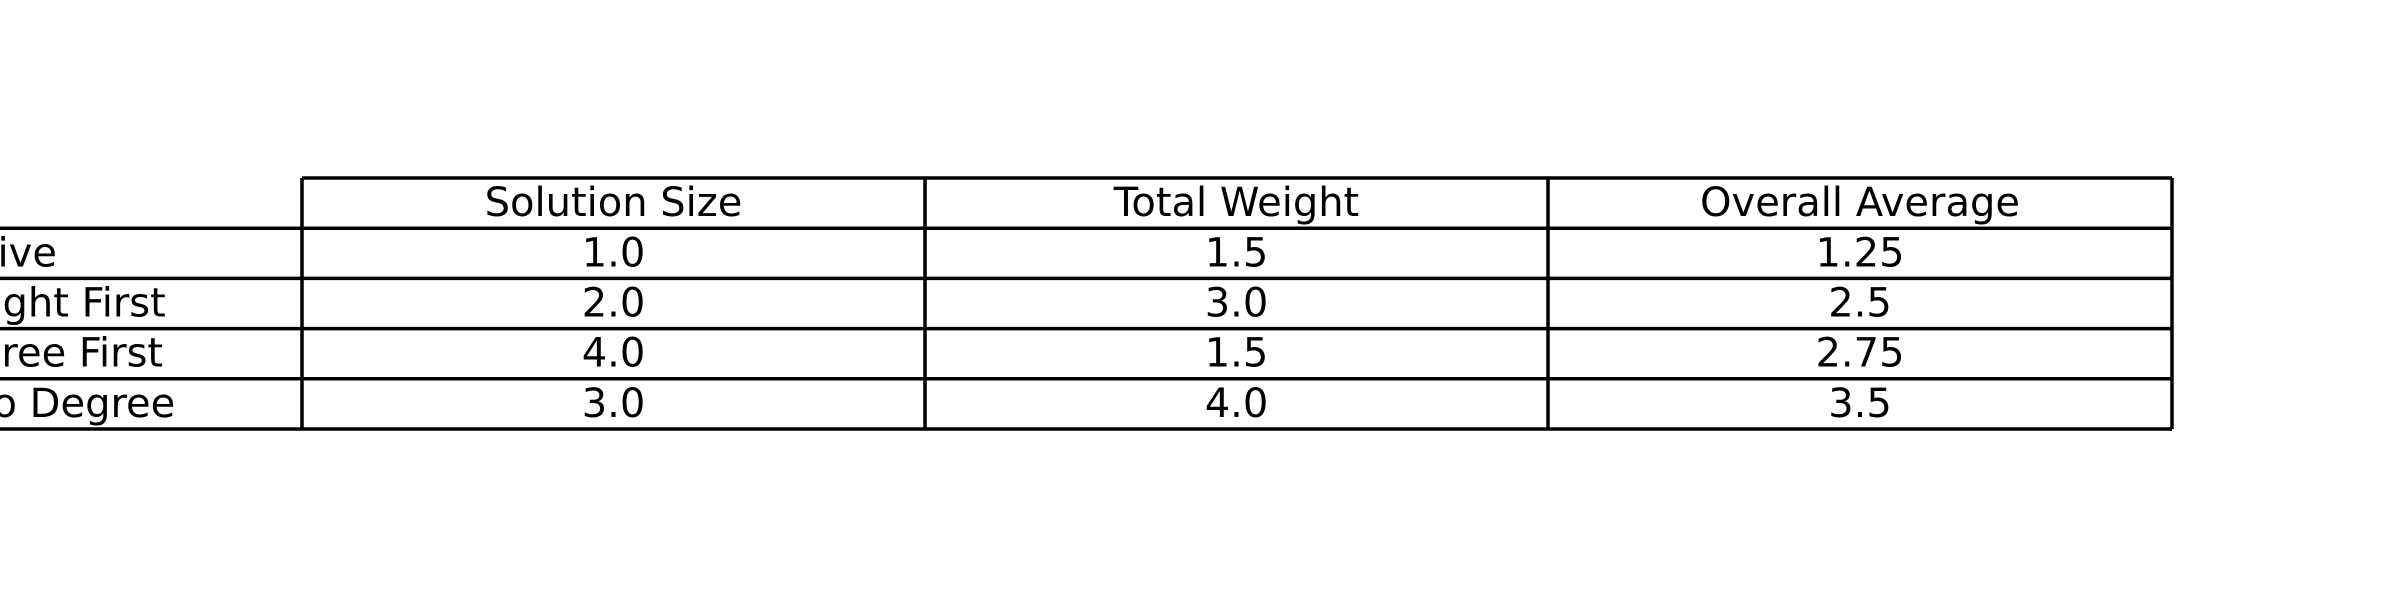 This screenshot has width=2400, height=600. Describe the element at coordinates (81, 354) in the screenshot. I see `row-label: Min Degree First` at that location.